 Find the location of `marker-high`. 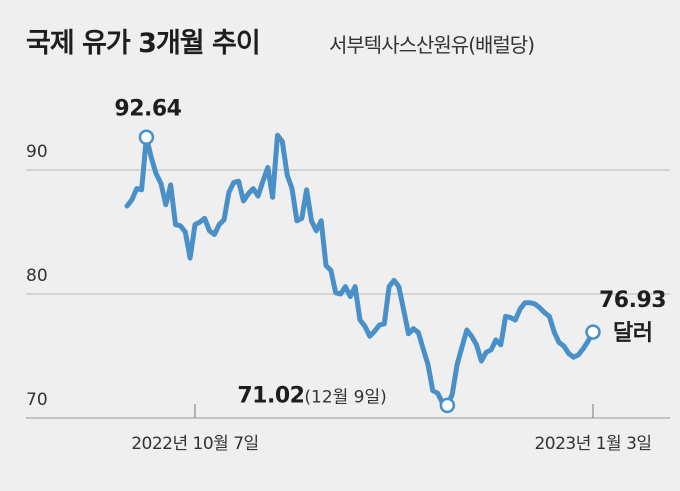

marker-high is located at coordinates (146, 137).